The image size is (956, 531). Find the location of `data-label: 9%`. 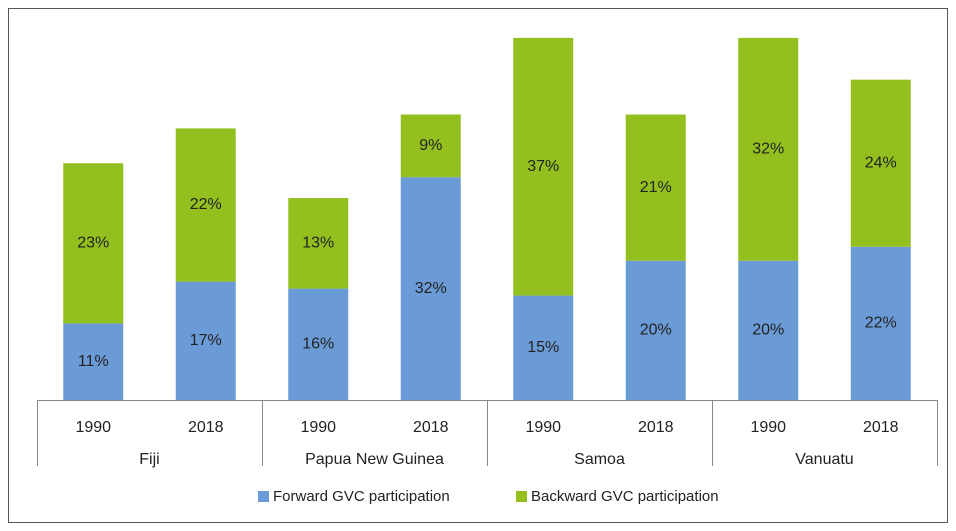

data-label: 9% is located at coordinates (430, 145).